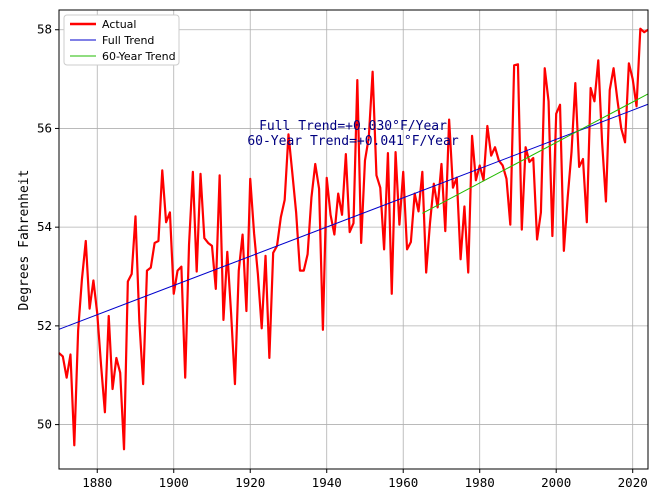 This screenshot has width=660, height=499. What do you see at coordinates (556, 482) in the screenshot?
I see `x-tick-label: 2000` at bounding box center [556, 482].